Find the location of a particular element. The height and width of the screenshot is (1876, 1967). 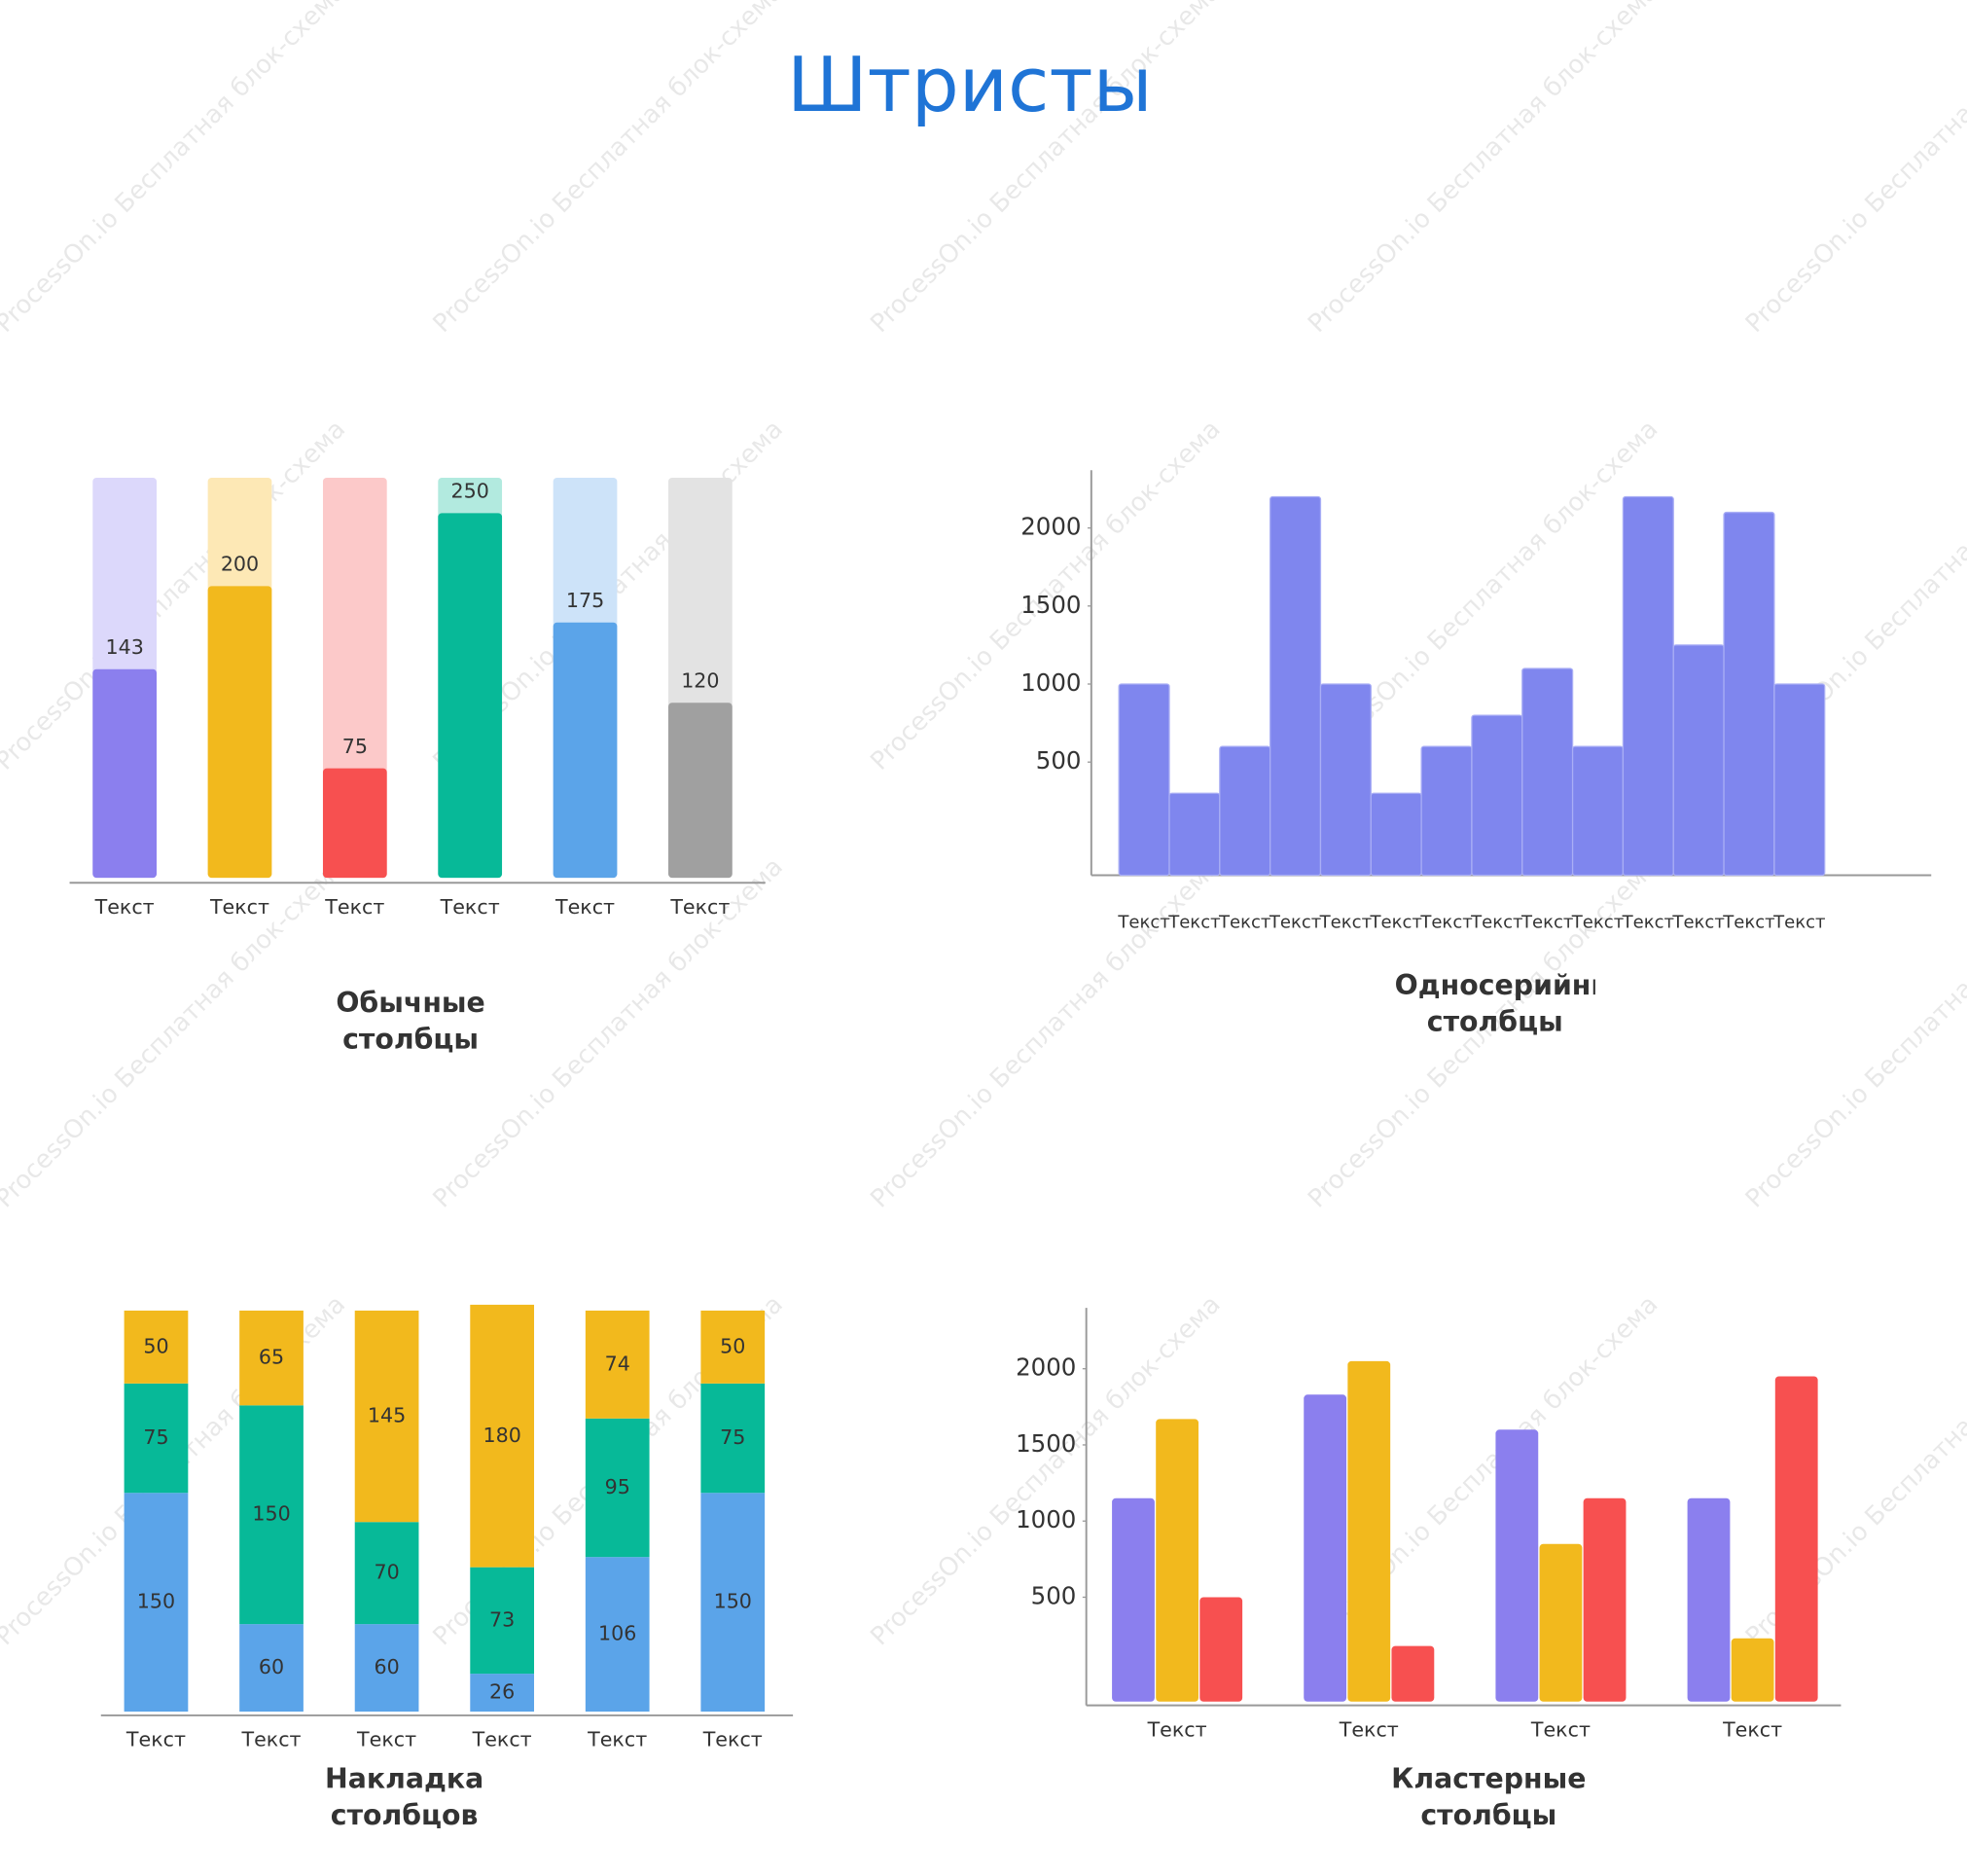

chart-title-box: Накладка столбцов is located at coordinates (404, 1798).